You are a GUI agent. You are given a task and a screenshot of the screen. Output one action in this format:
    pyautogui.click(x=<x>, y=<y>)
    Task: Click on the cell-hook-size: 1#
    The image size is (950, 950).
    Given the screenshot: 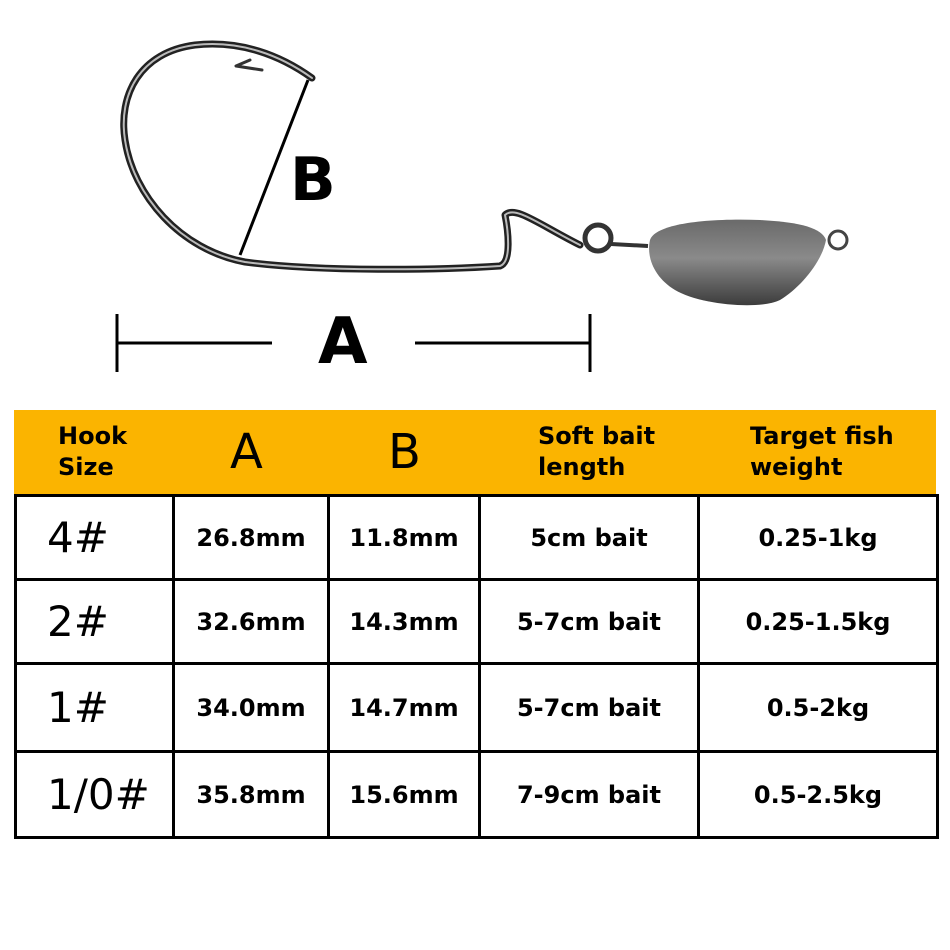 What is the action you would take?
    pyautogui.click(x=94, y=707)
    